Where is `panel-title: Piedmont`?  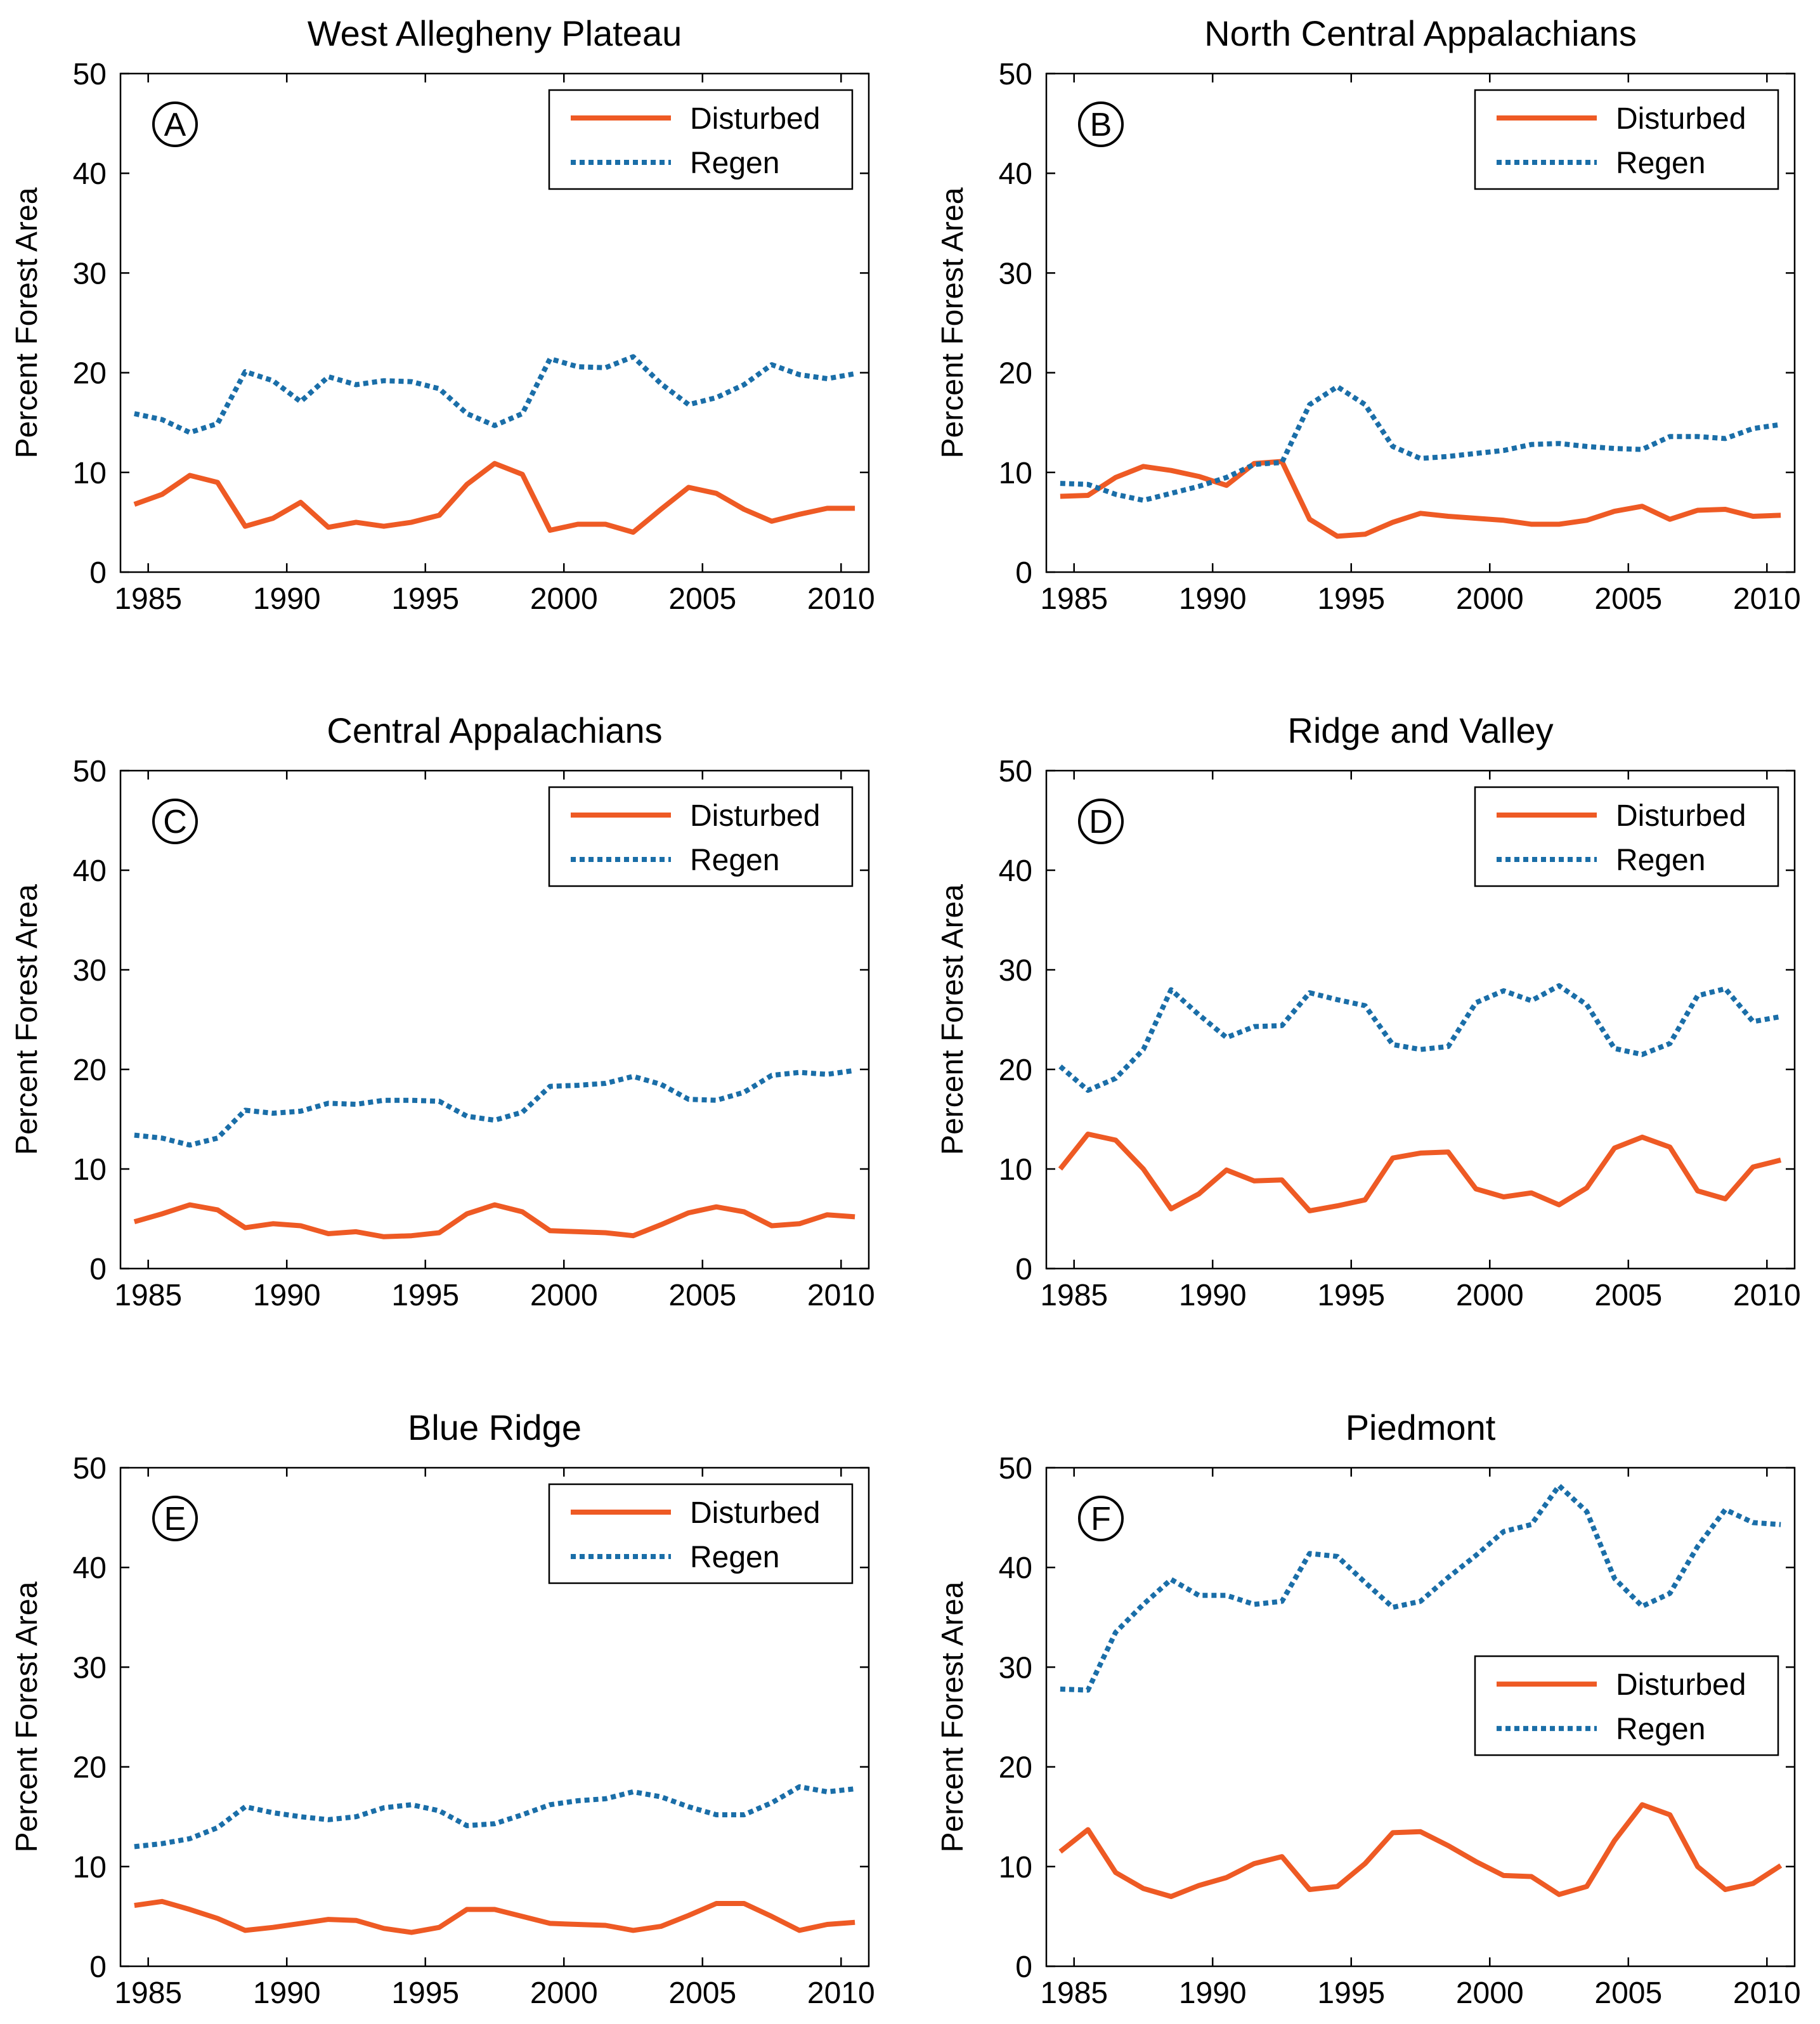 panel-title: Piedmont is located at coordinates (1421, 1427).